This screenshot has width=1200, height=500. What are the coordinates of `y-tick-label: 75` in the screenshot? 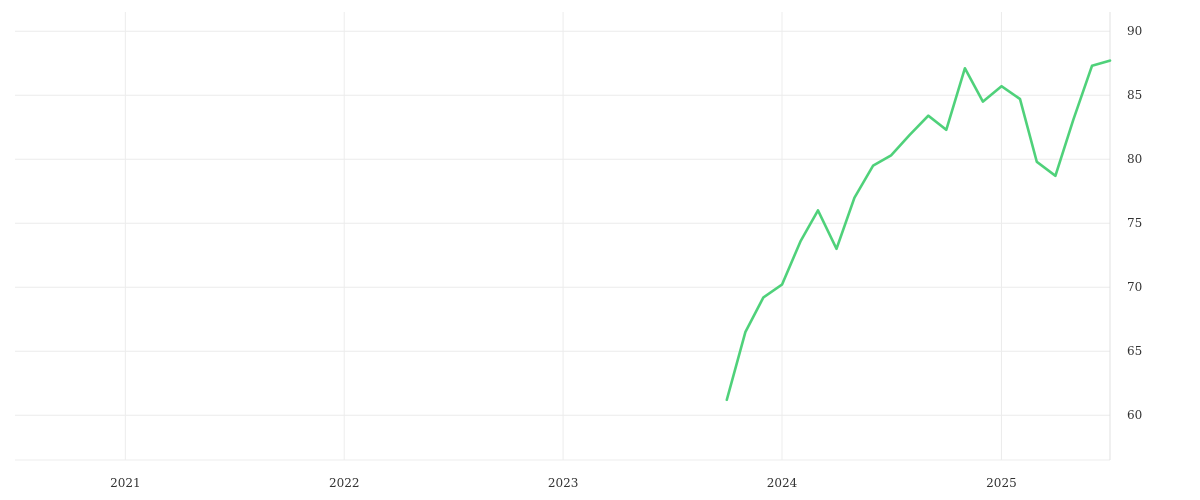 It's located at (1134, 223).